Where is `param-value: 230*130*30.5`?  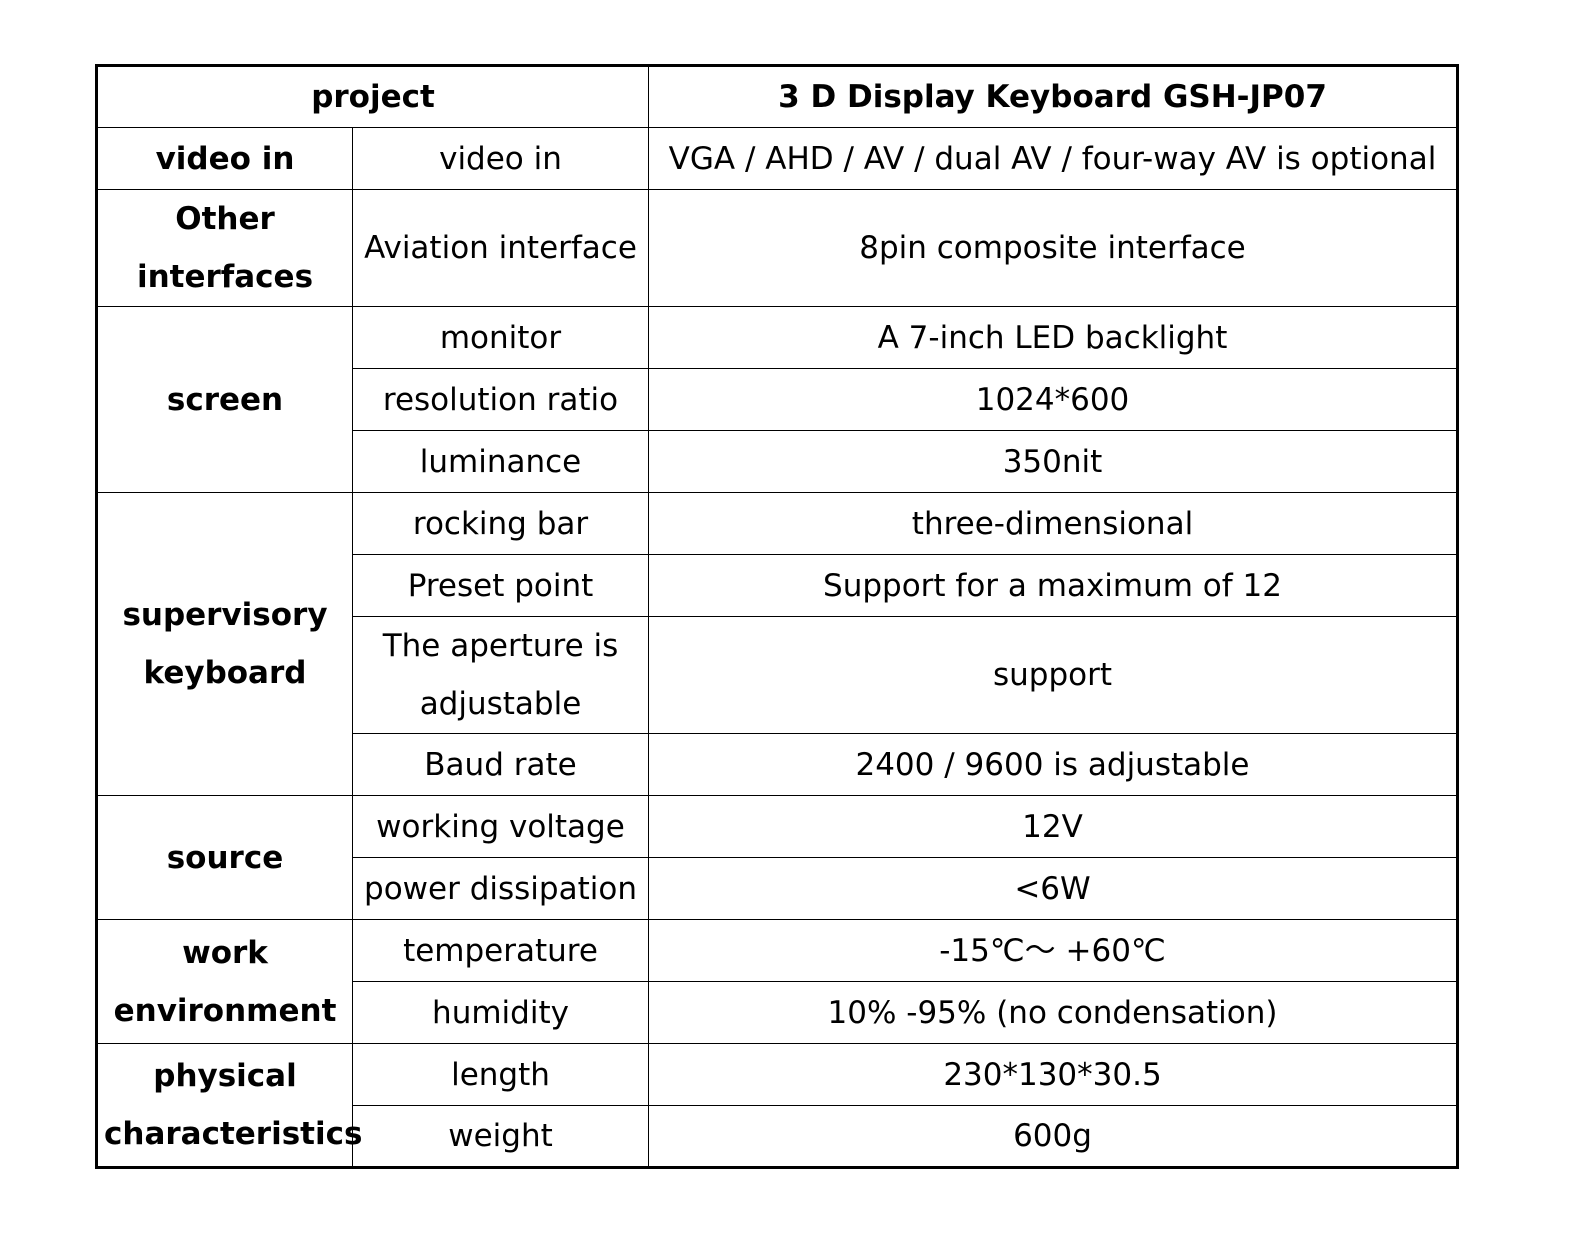 param-value: 230*130*30.5 is located at coordinates (1053, 1074).